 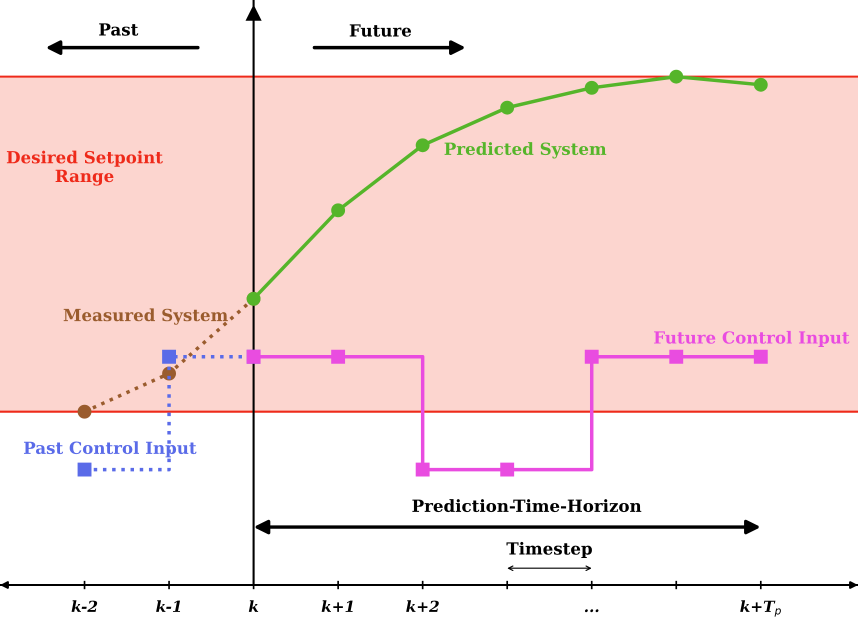 I want to click on band-label: Desired Setpoint Range, so click(x=84, y=168).